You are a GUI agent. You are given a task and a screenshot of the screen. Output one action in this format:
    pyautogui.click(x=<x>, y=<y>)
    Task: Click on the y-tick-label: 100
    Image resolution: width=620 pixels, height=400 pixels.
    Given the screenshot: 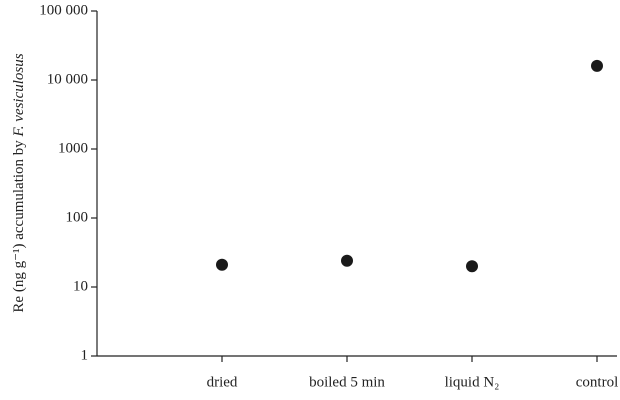 What is the action you would take?
    pyautogui.click(x=77, y=217)
    